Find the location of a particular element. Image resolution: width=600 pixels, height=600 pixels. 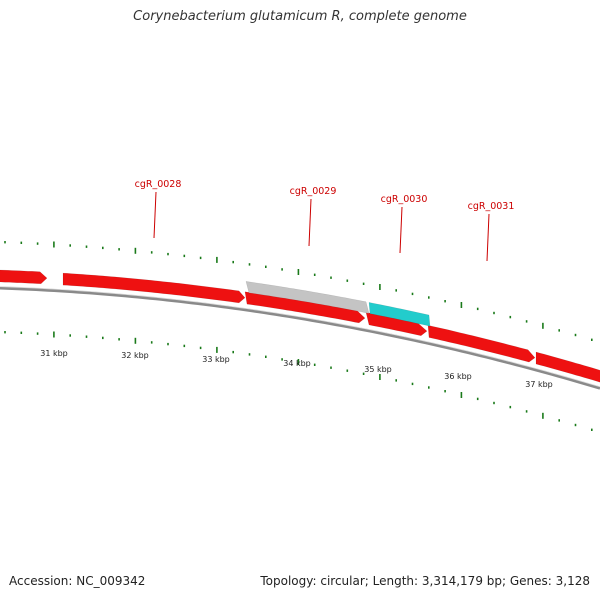

scale-label: 33 kbp is located at coordinates (216, 359).